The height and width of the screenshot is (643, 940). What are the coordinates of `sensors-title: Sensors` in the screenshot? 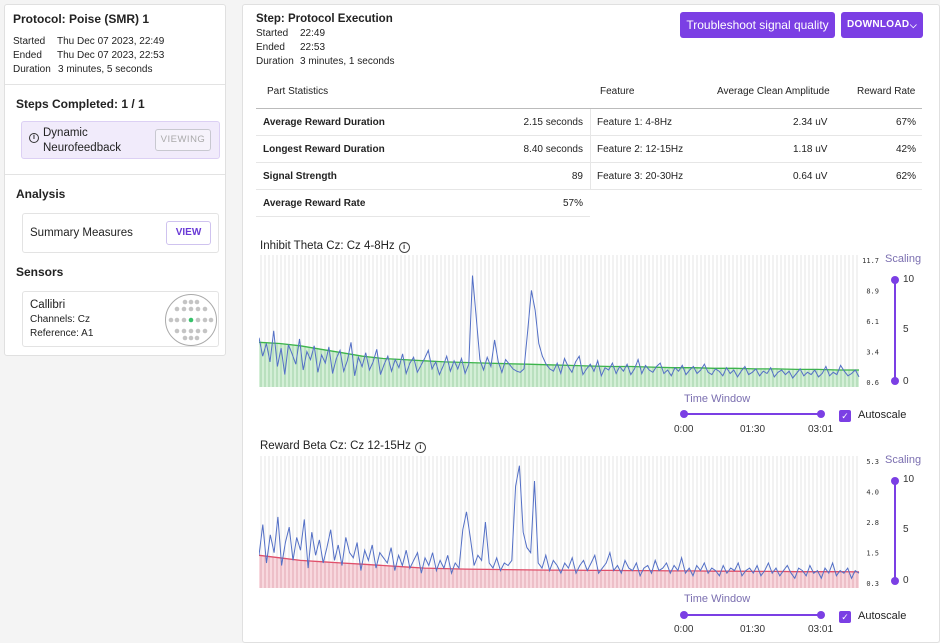 It's located at (40, 272).